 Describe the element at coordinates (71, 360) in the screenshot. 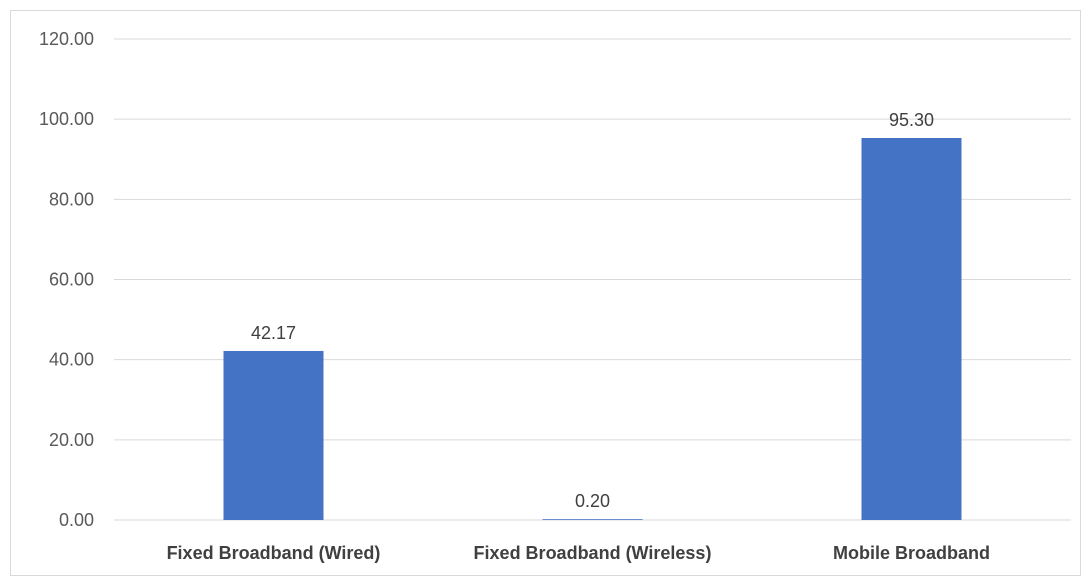

I see `y-tick-label: 40.00` at that location.